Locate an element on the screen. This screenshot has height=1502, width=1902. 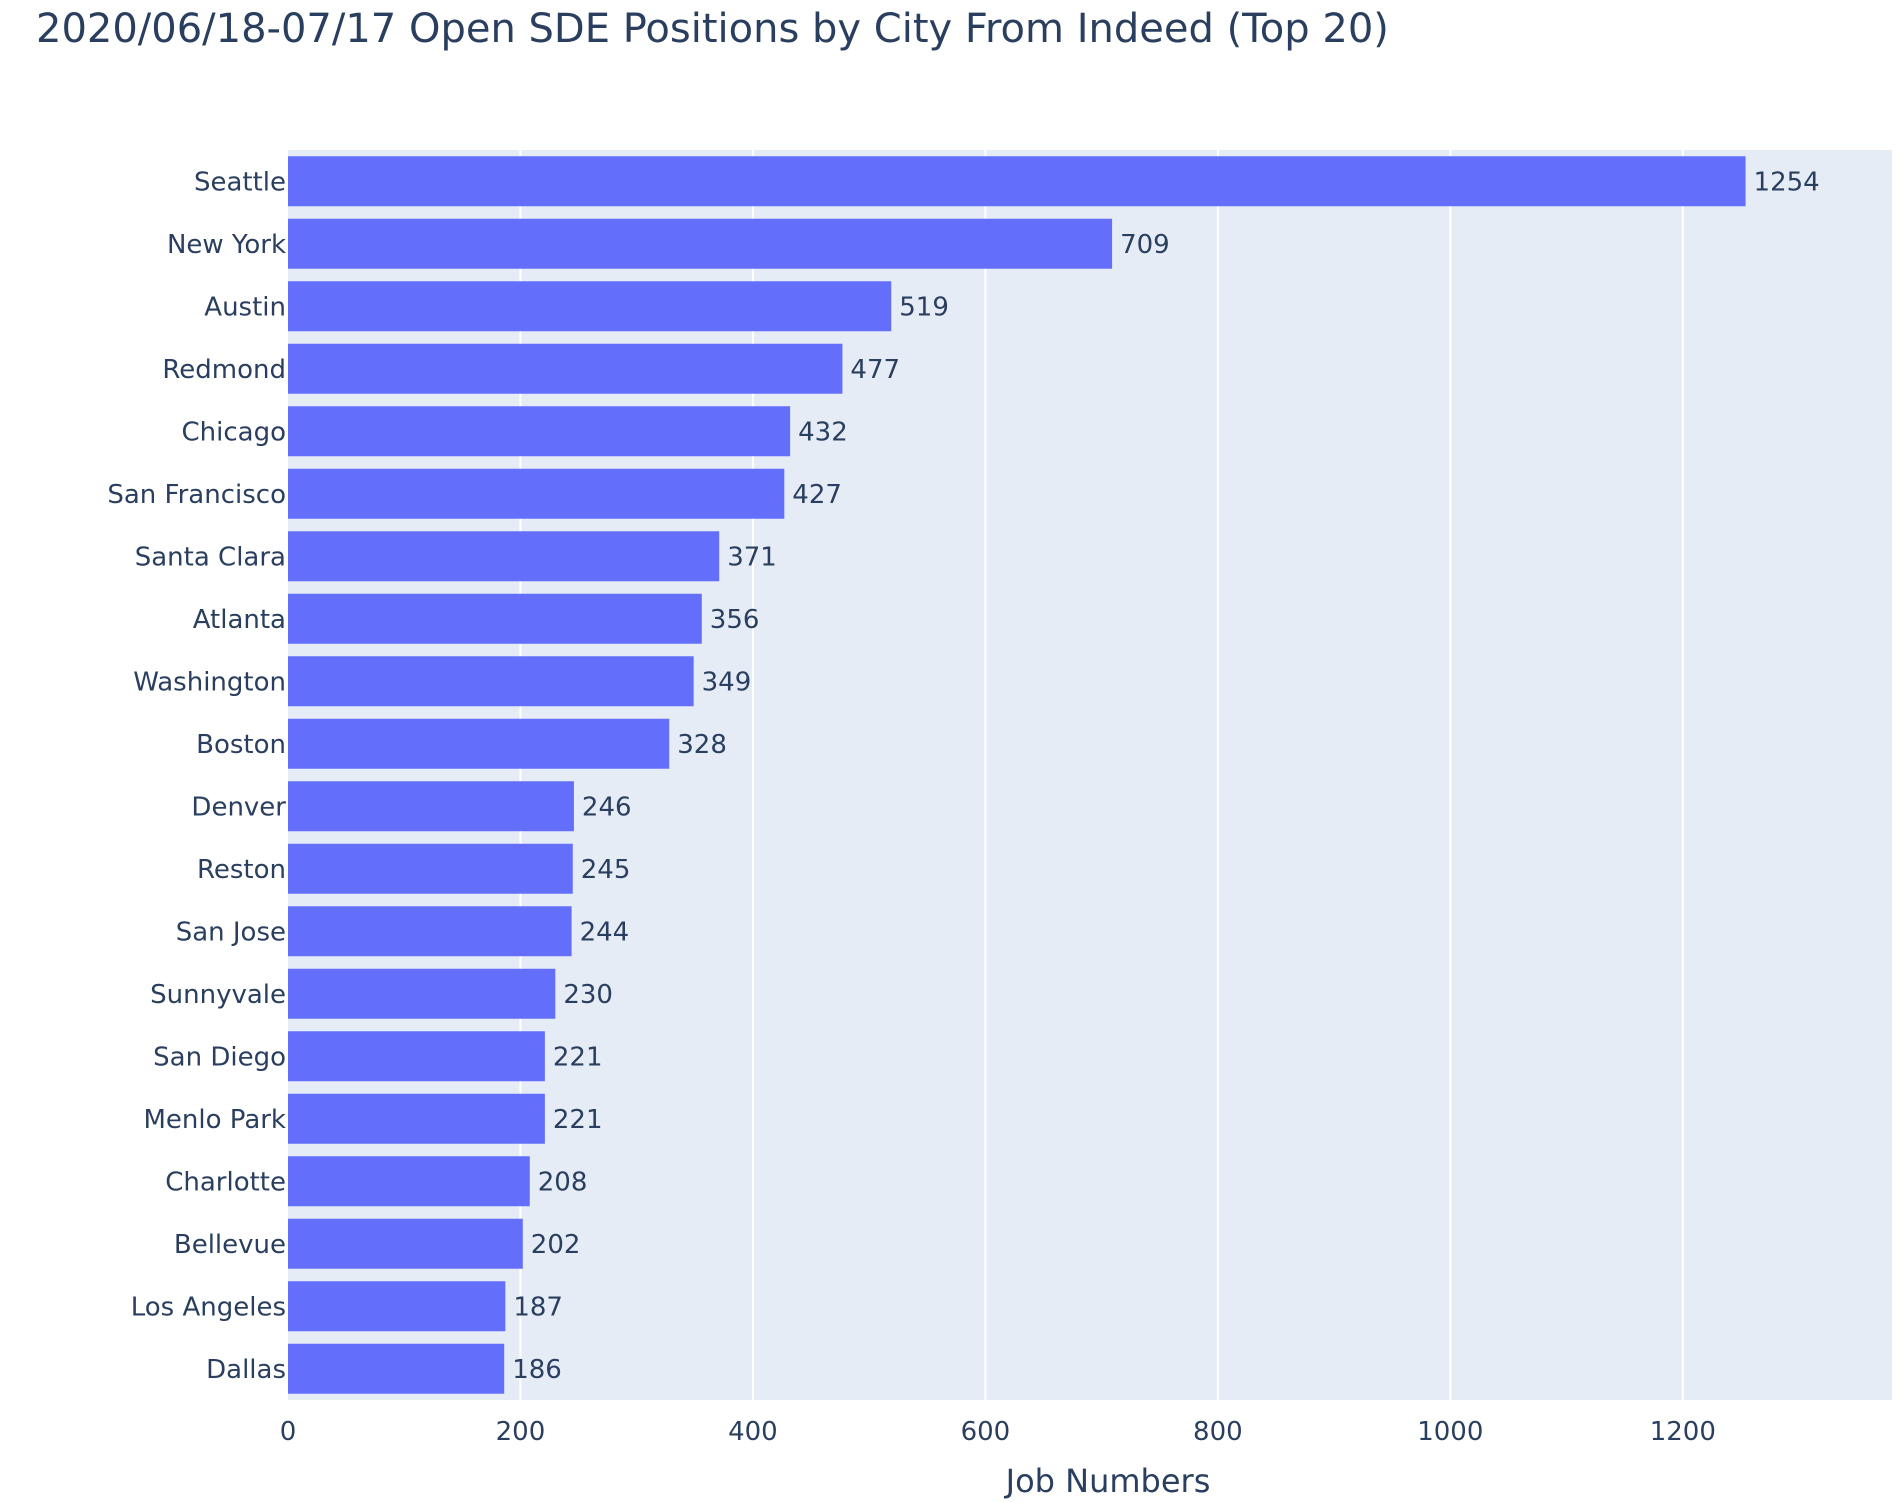
bar-redmond is located at coordinates (565, 368).